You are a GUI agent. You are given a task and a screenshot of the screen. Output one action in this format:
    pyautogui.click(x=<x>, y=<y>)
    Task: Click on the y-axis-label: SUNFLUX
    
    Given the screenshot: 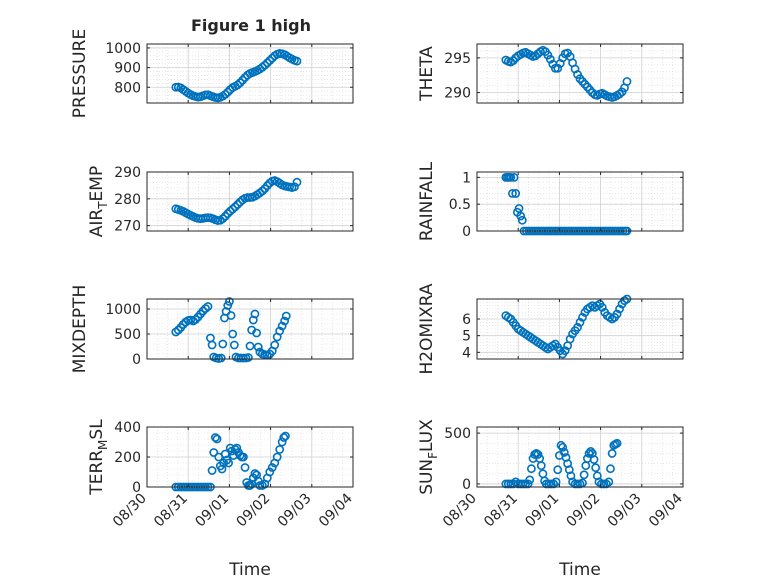 What is the action you would take?
    pyautogui.click(x=428, y=457)
    